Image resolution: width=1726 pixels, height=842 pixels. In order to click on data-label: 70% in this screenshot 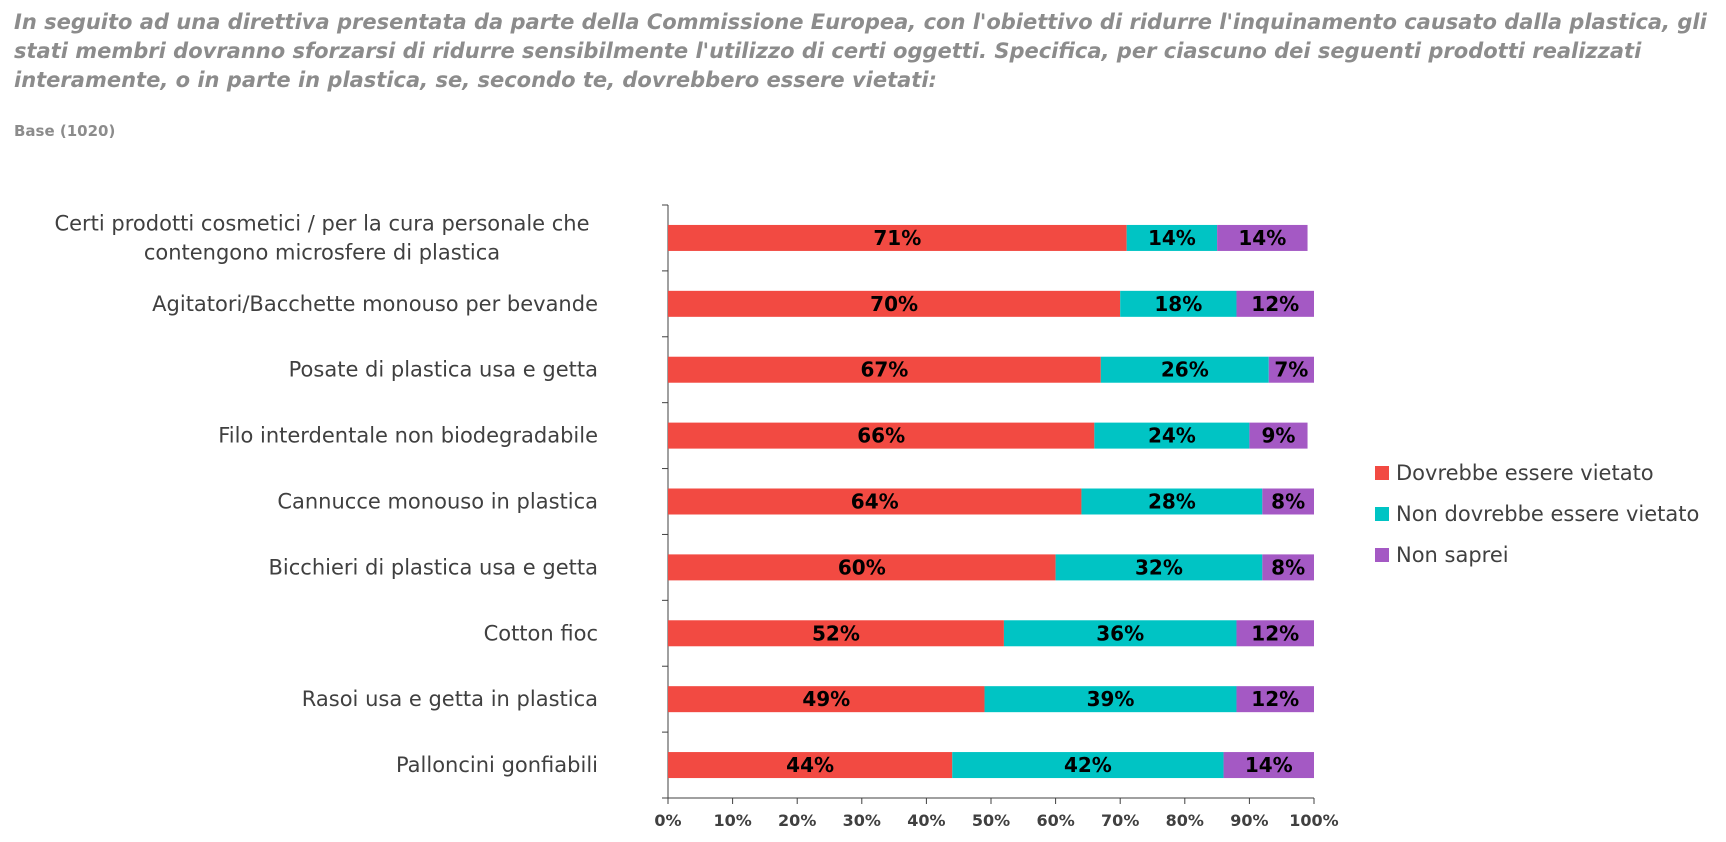, I will do `click(894, 304)`.